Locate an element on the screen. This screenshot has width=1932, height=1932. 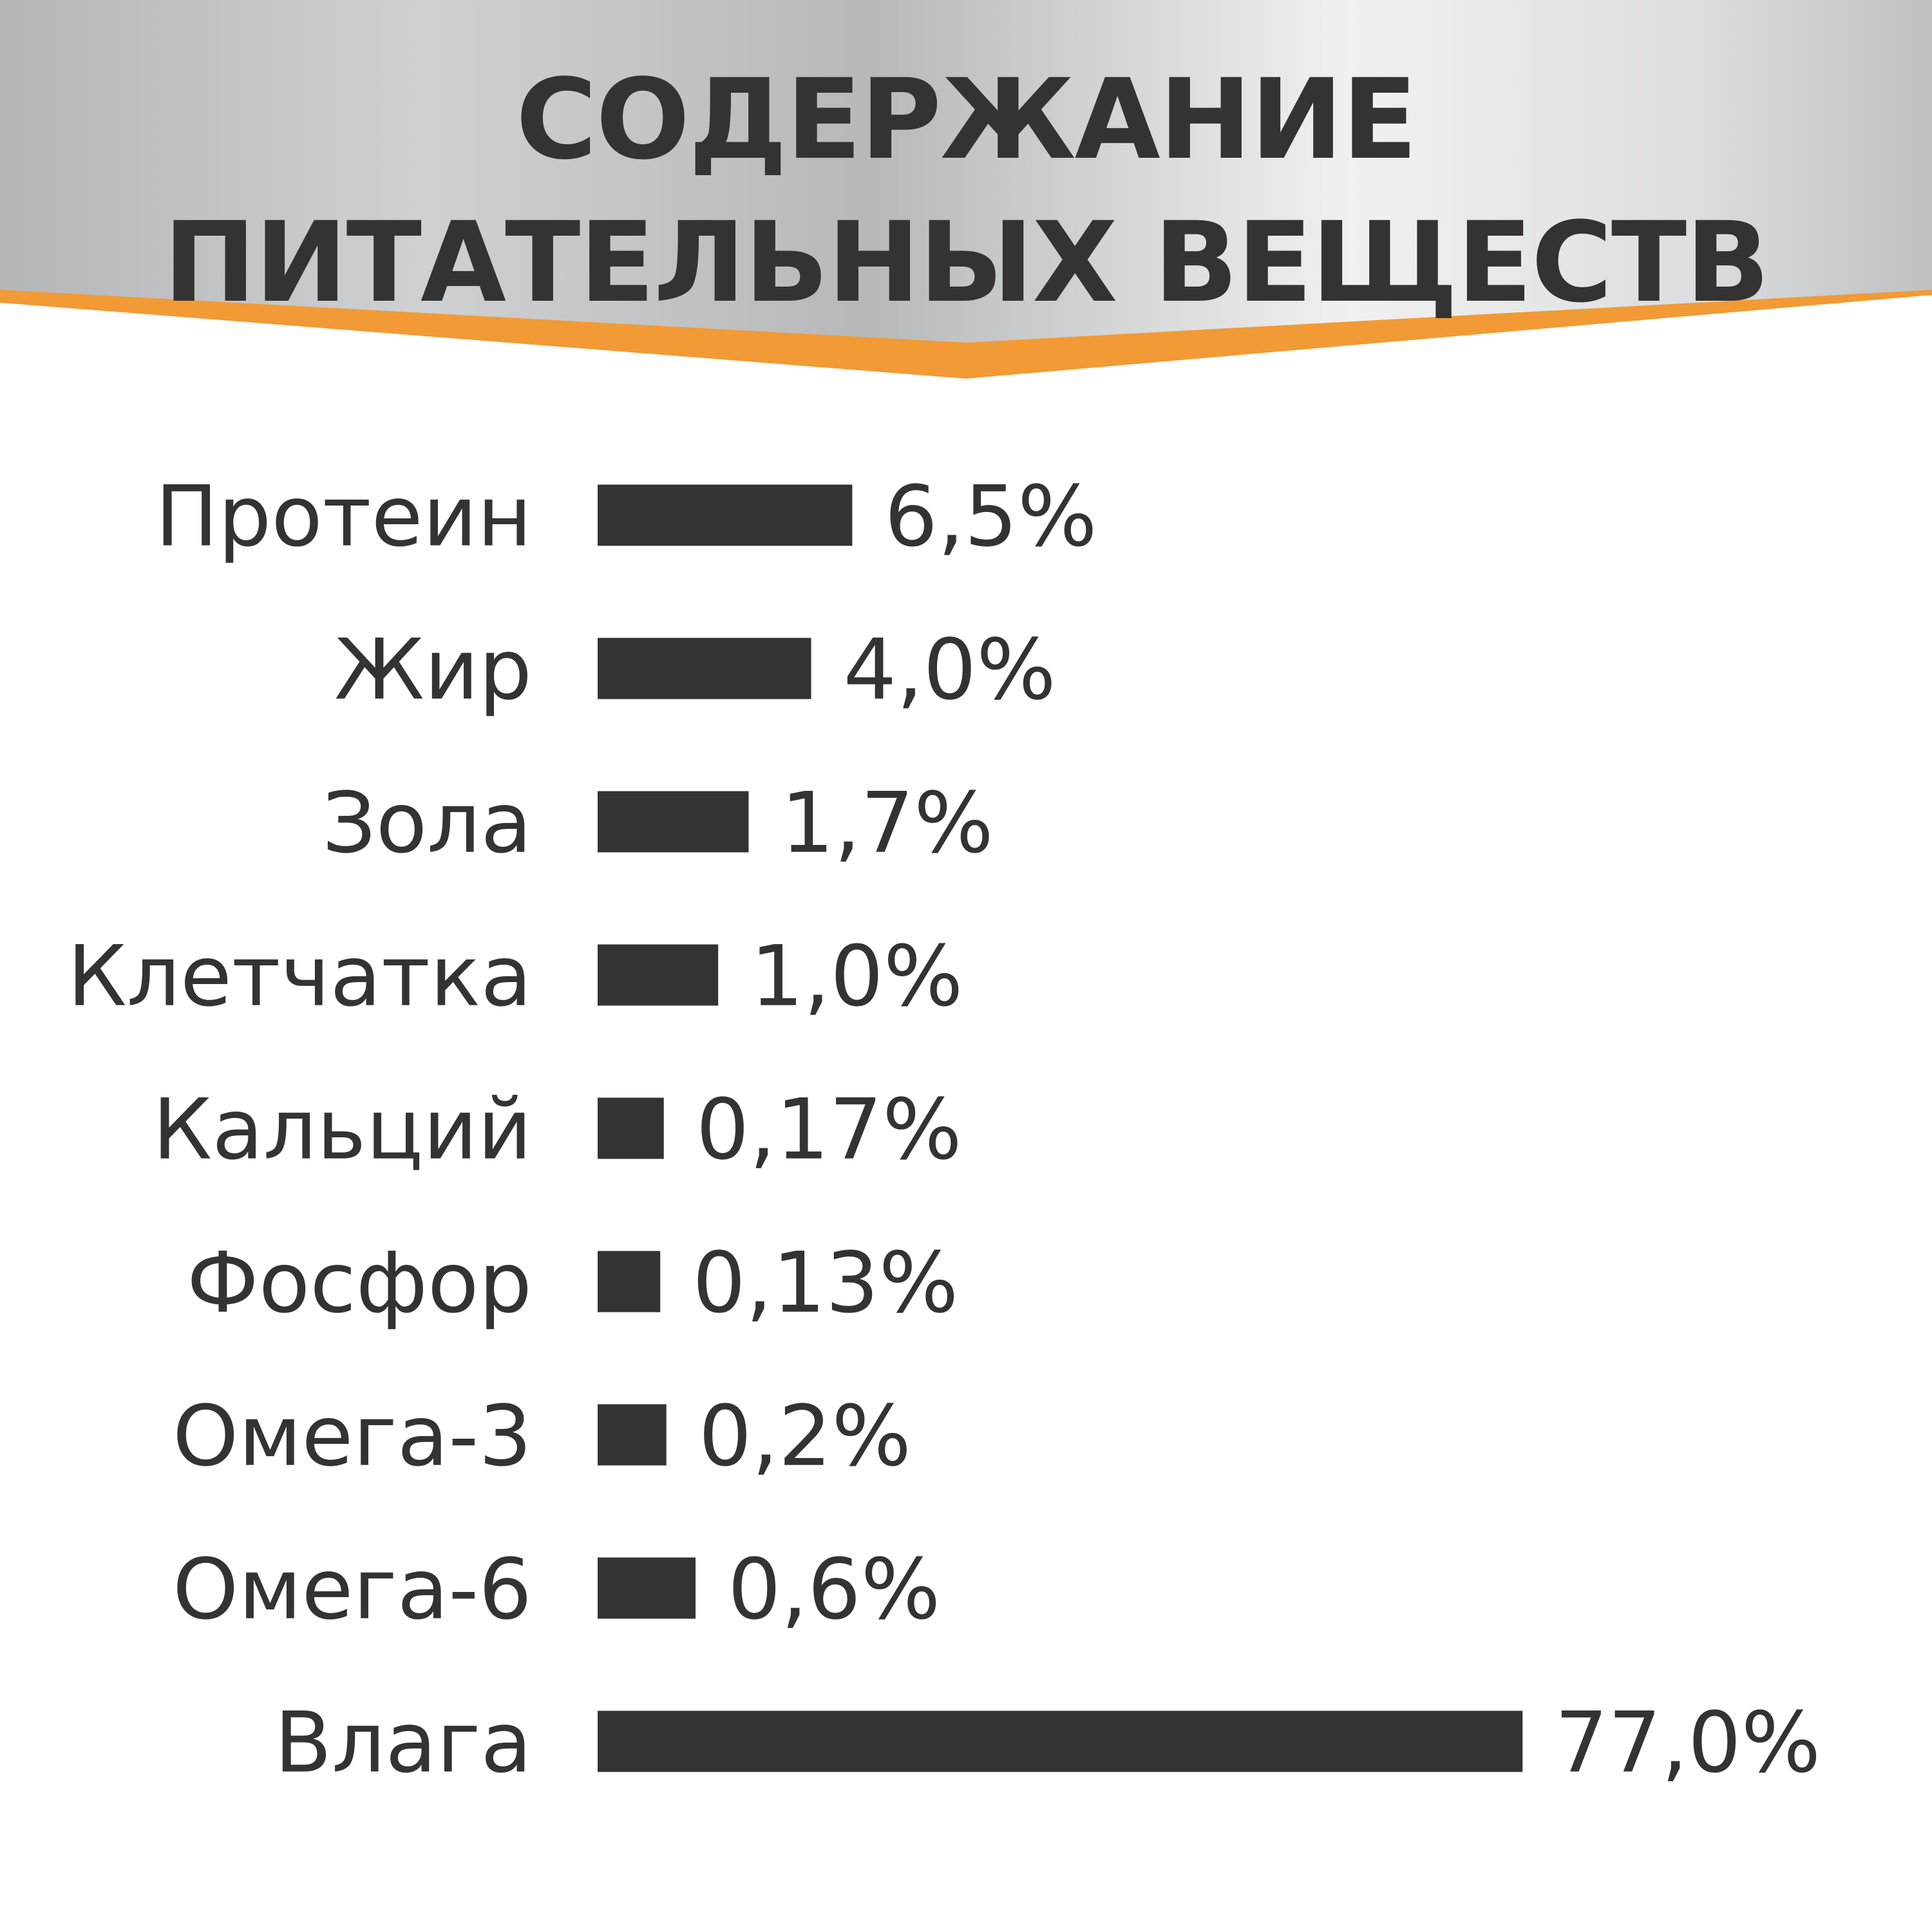
category-label: Фосфор is located at coordinates (359, 1283).